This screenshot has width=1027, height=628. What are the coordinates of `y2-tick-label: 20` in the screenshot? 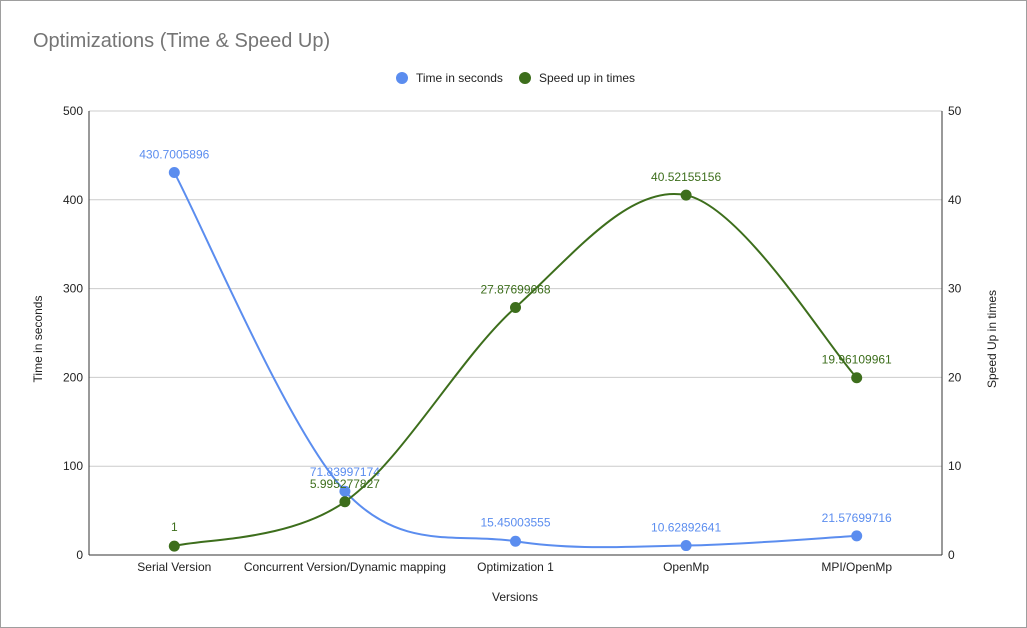 It's located at (955, 377).